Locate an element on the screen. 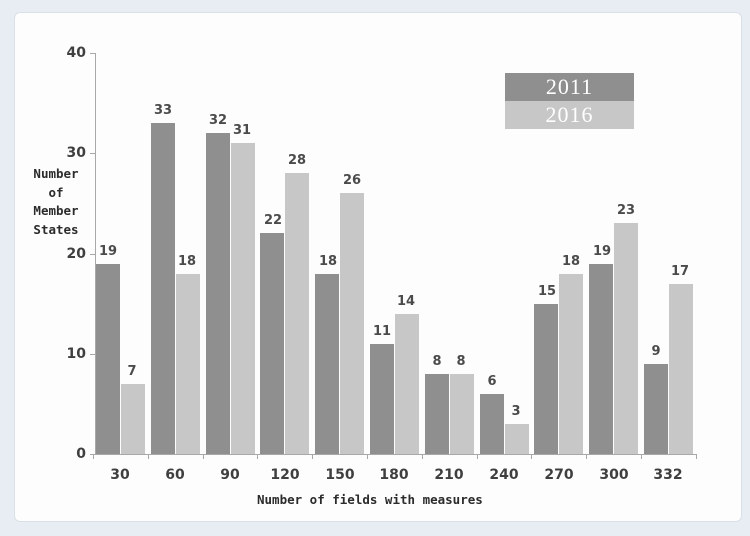  bar-value-label: 6 is located at coordinates (492, 381).